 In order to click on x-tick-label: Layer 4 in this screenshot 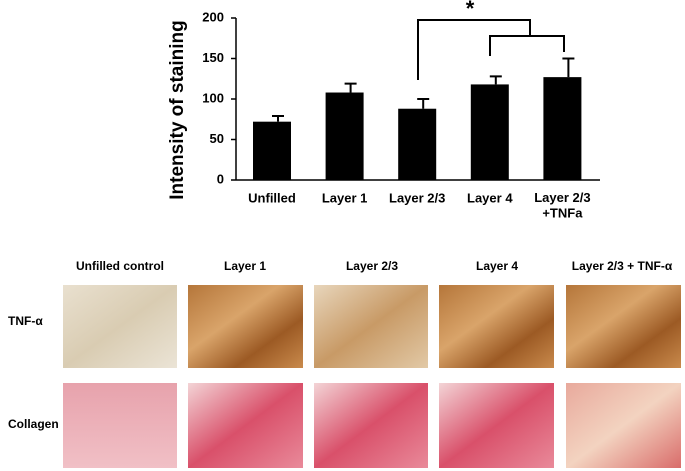, I will do `click(490, 197)`.